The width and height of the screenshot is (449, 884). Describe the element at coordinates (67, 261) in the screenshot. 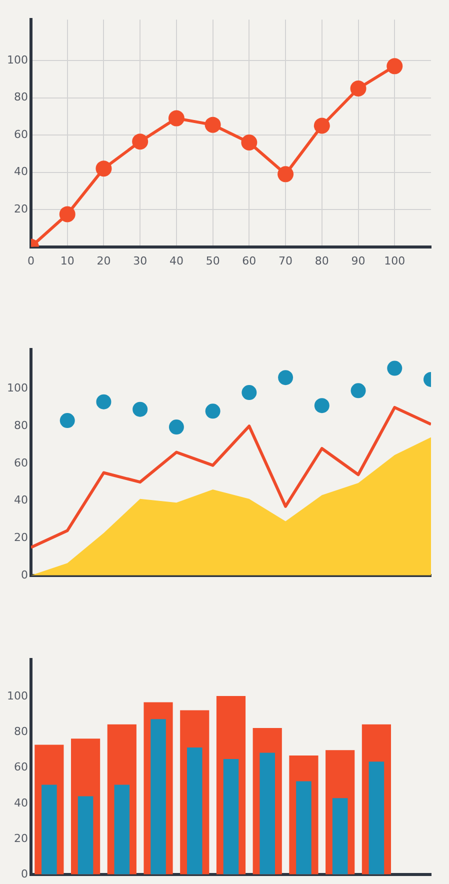

I see `x-tick-label: 10` at that location.